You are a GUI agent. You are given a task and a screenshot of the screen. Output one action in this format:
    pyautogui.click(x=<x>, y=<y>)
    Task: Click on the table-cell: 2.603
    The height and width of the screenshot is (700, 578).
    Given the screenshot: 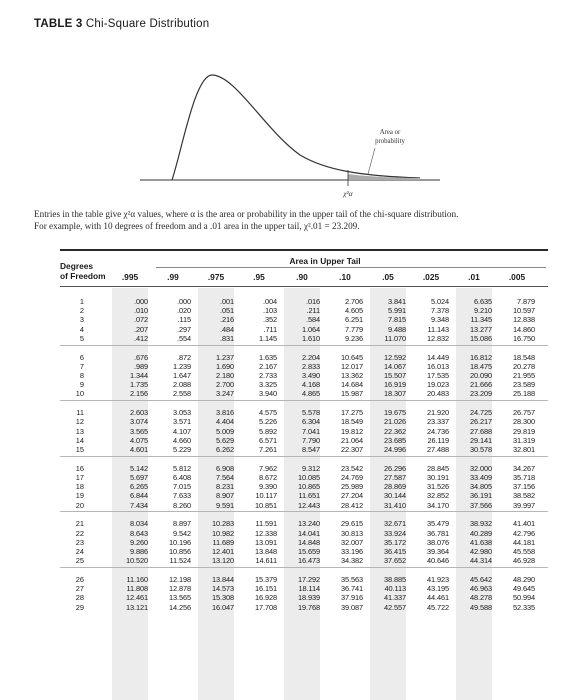 What is the action you would take?
    pyautogui.click(x=139, y=413)
    